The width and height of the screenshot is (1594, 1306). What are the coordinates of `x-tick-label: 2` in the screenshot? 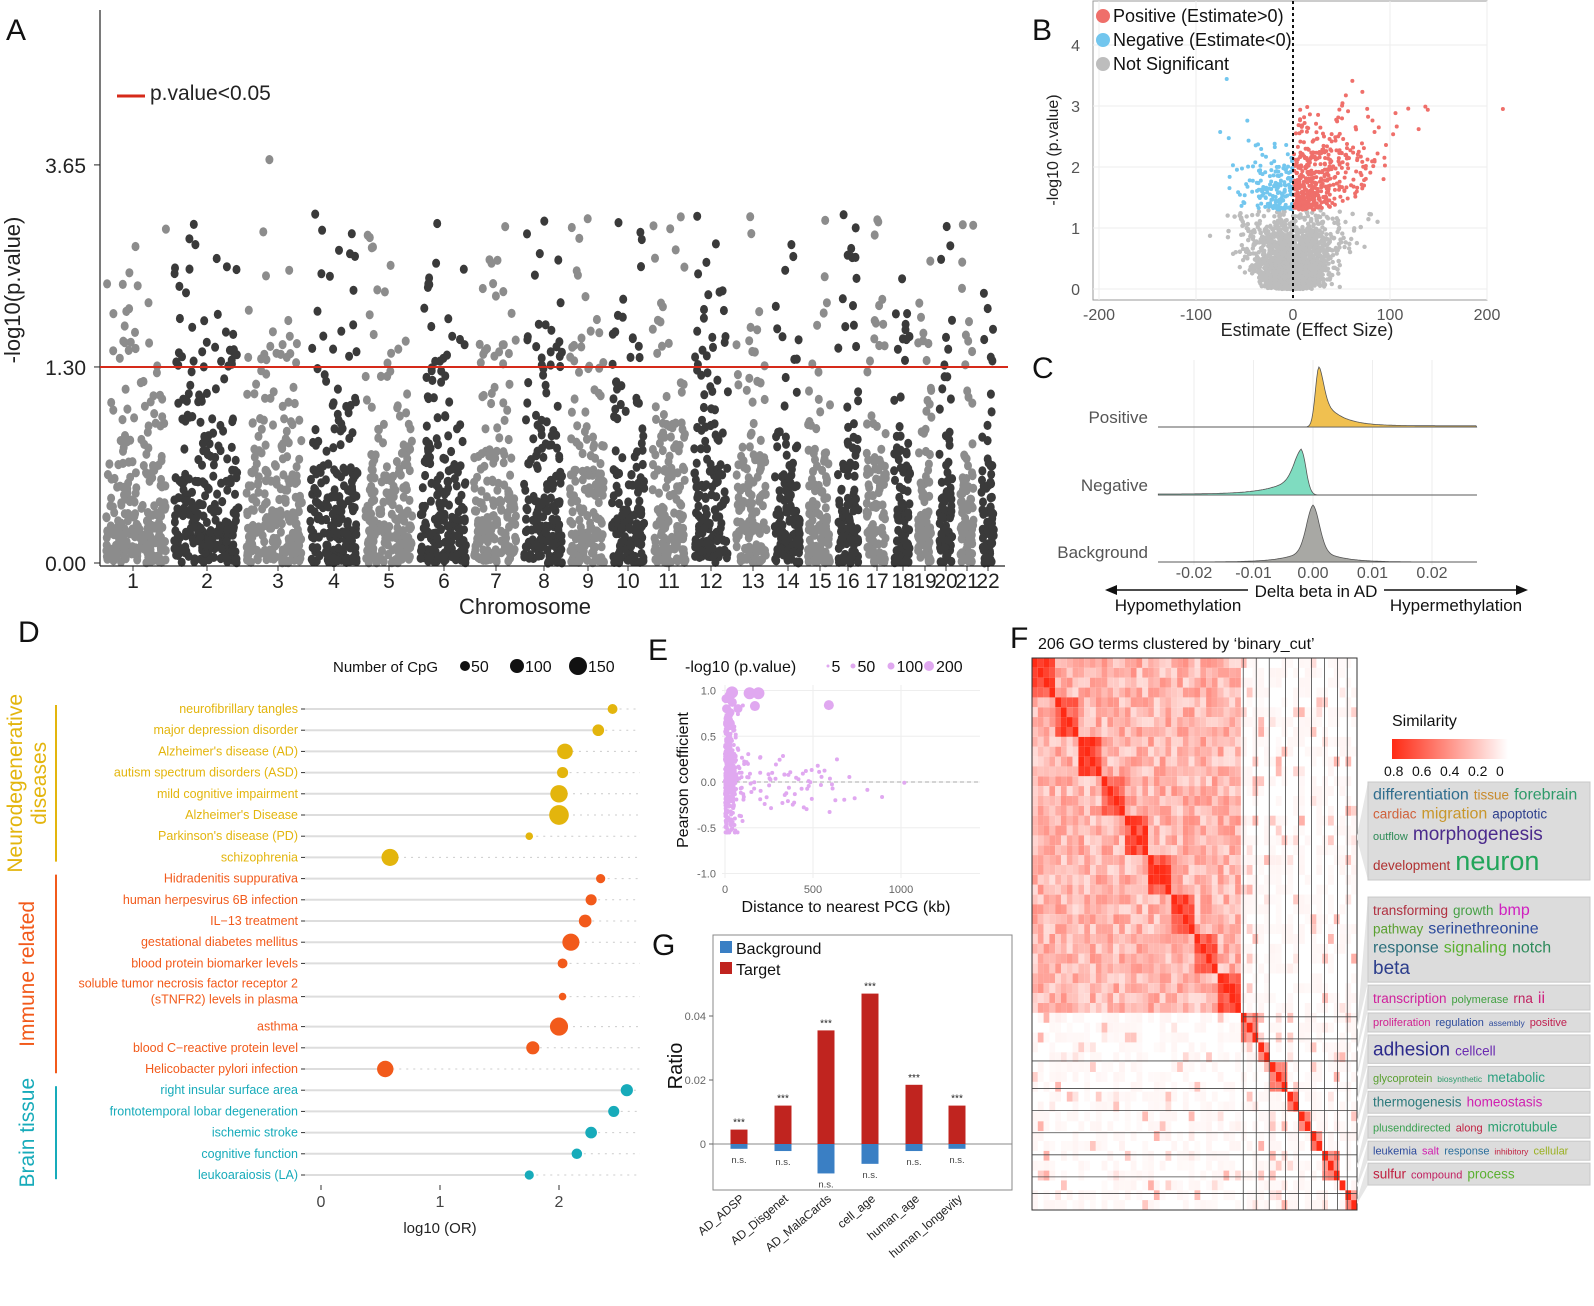 It's located at (207, 581).